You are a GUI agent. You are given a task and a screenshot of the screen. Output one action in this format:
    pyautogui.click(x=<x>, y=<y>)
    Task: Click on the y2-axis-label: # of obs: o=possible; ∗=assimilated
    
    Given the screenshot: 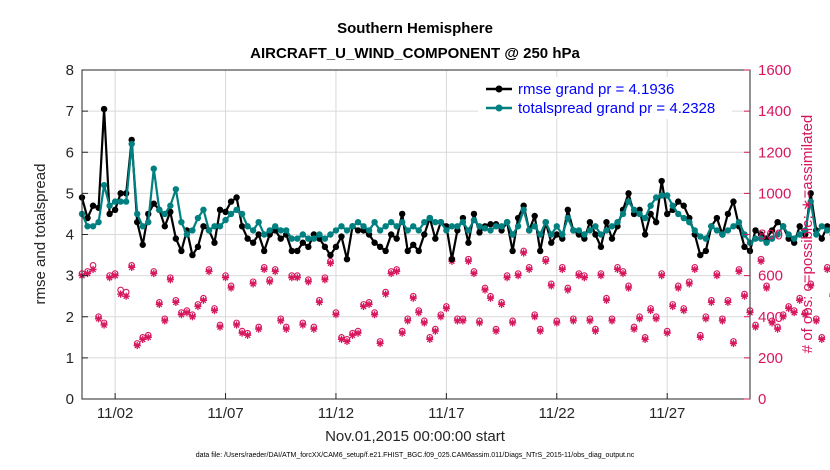 What is the action you would take?
    pyautogui.click(x=807, y=234)
    